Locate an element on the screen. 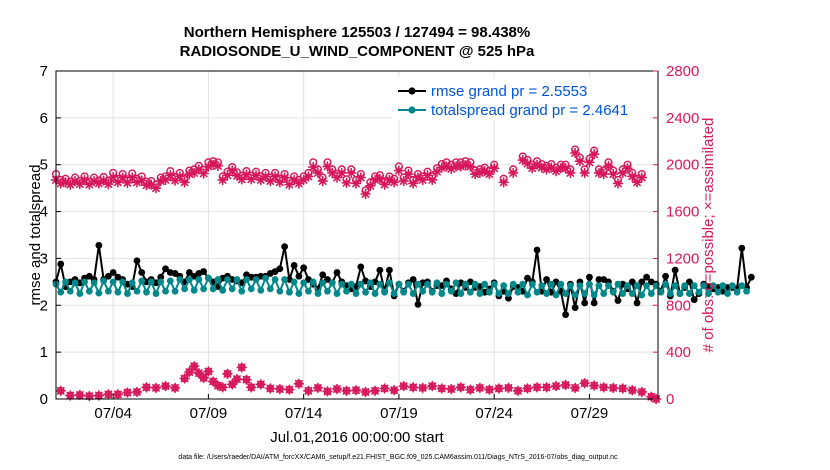  legend-rmse-label: rmse grand pr = 2.5553 is located at coordinates (509, 91).